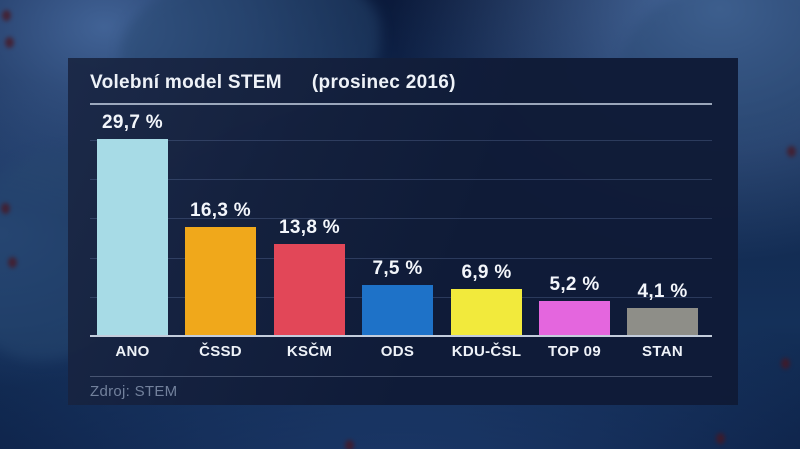 The width and height of the screenshot is (800, 449). What do you see at coordinates (220, 281) in the screenshot?
I see `bar--ssd` at bounding box center [220, 281].